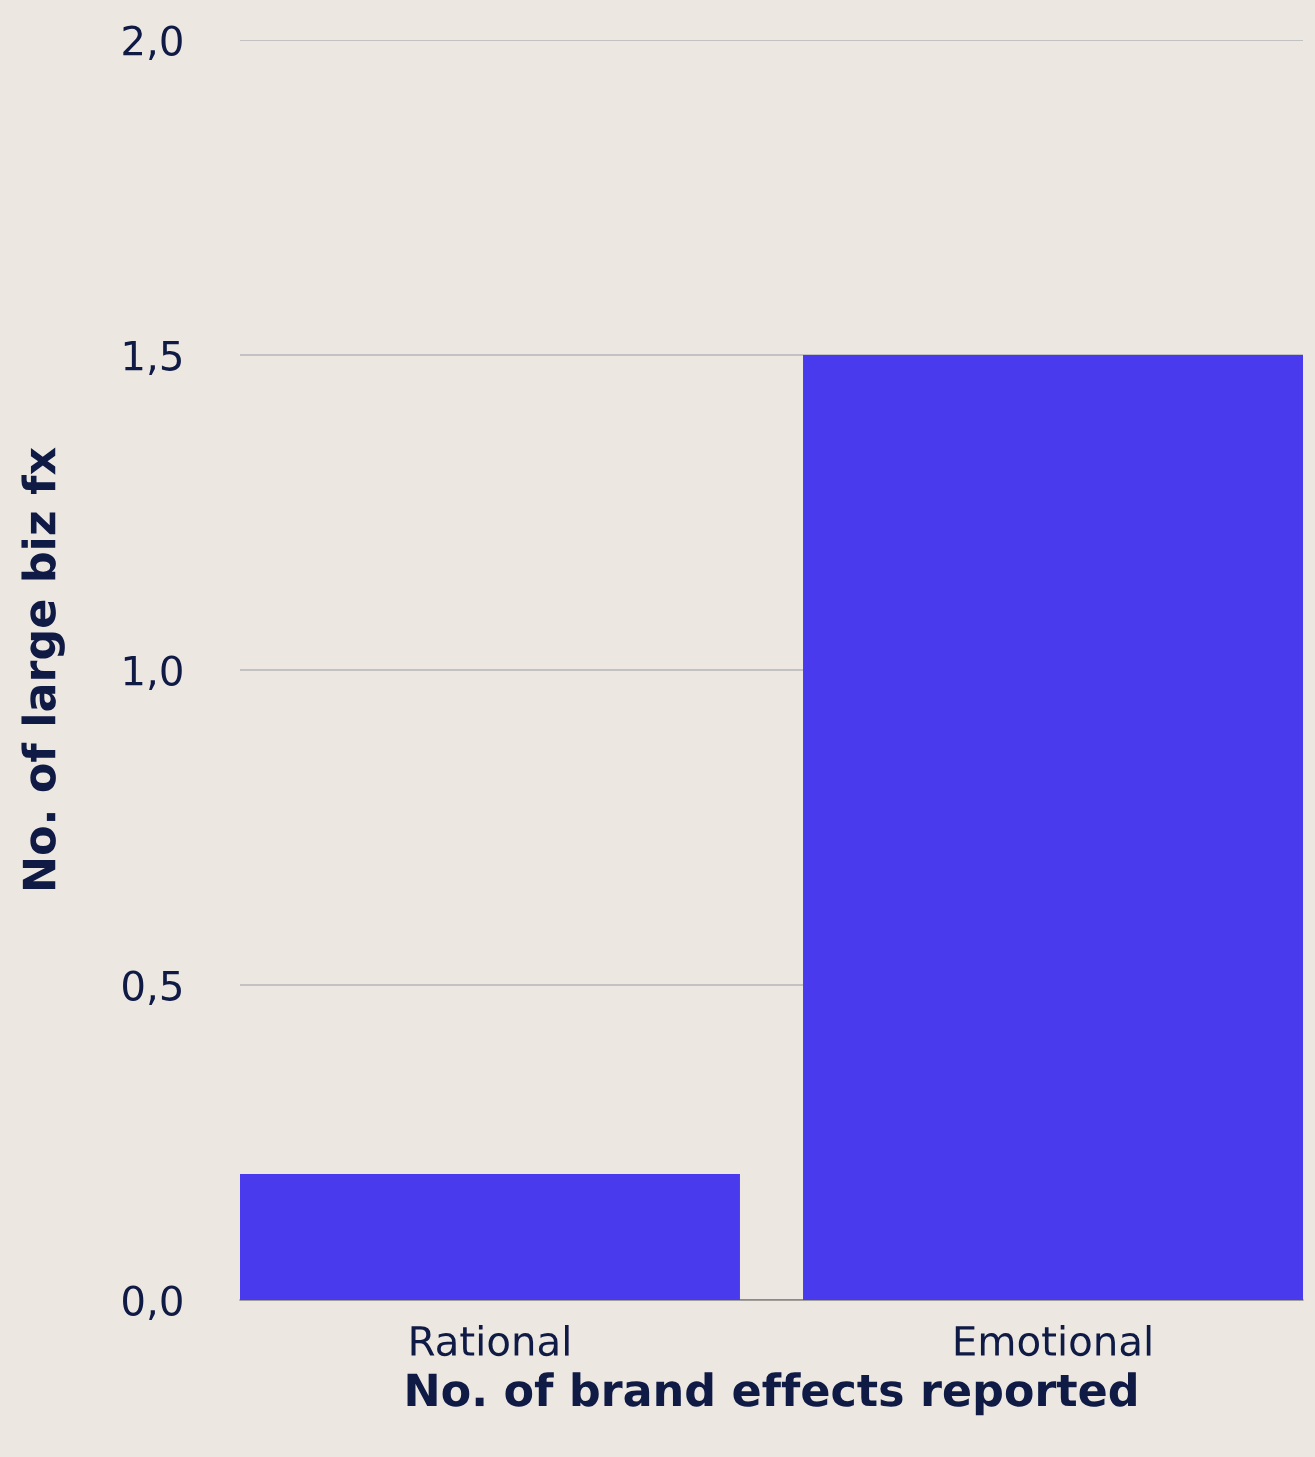 This screenshot has width=1315, height=1457. Describe the element at coordinates (152, 987) in the screenshot. I see `y-tick-label: 0,5` at that location.